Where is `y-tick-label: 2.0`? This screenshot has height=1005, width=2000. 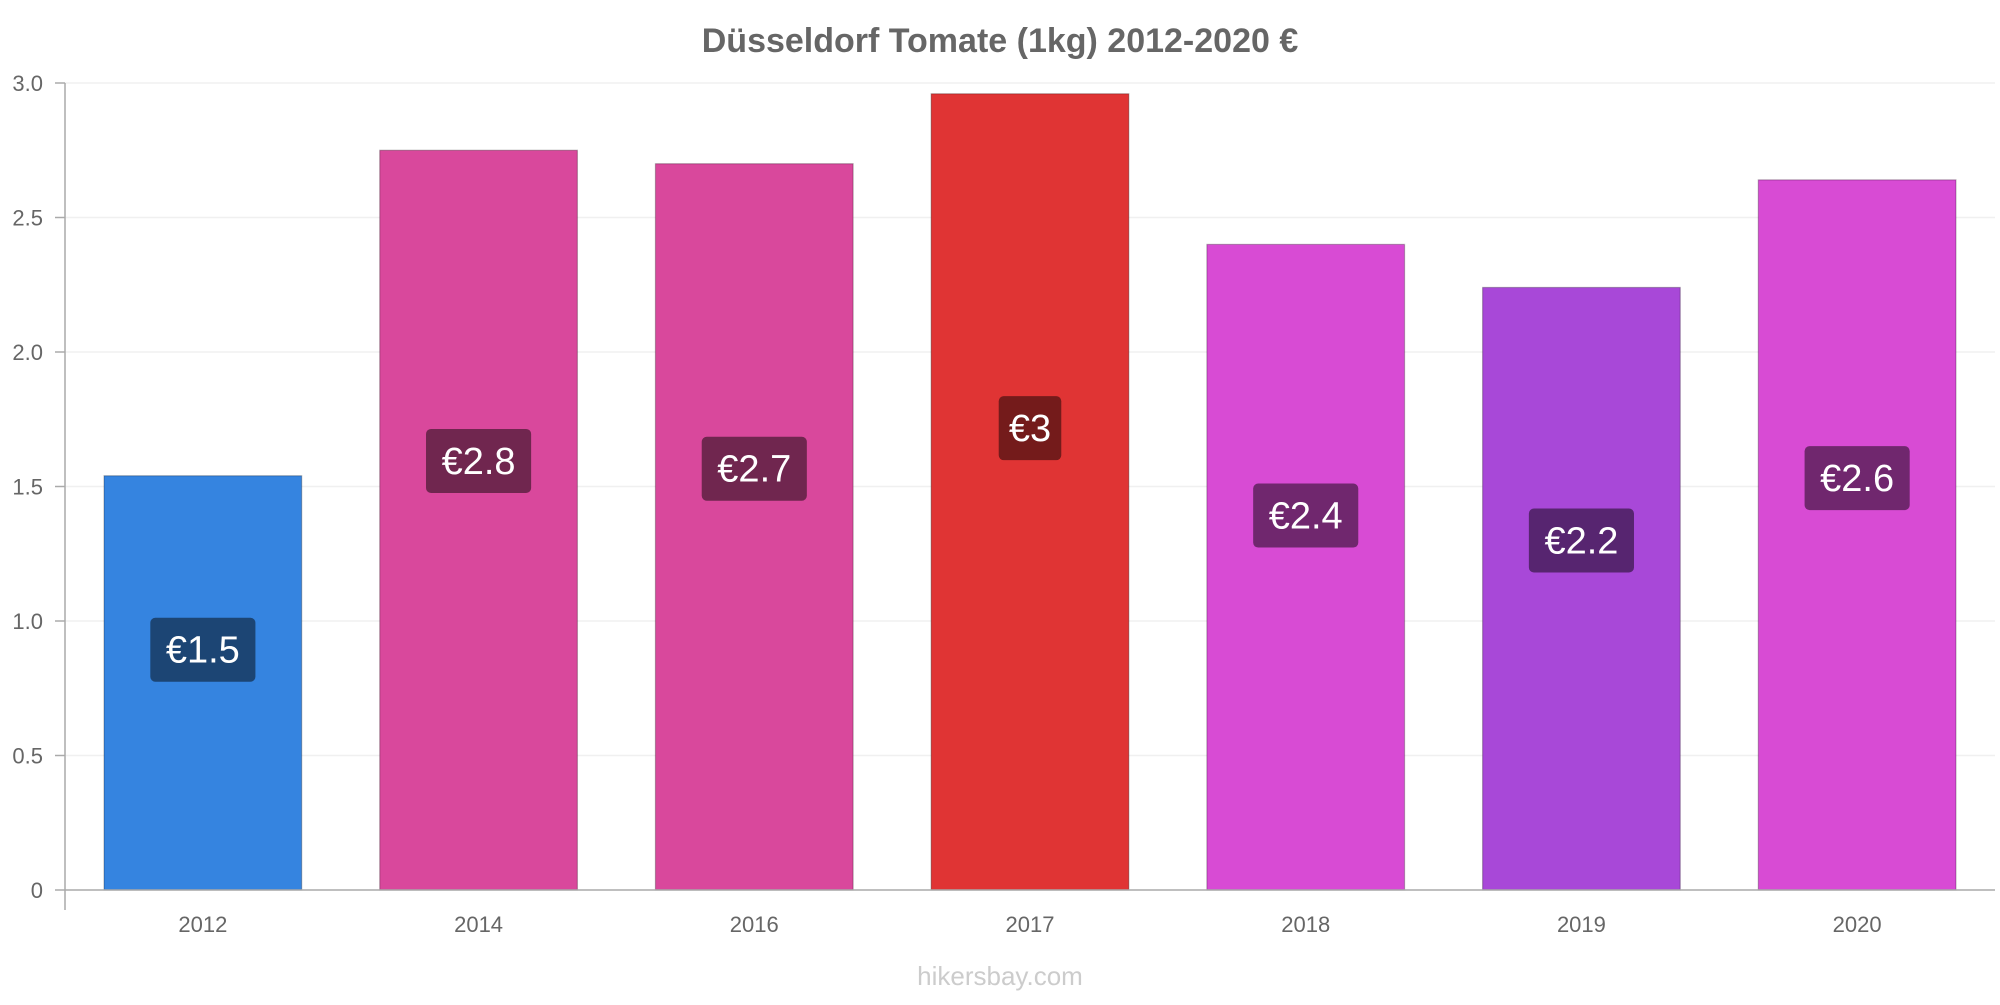 y-tick-label: 2.0 is located at coordinates (27, 352).